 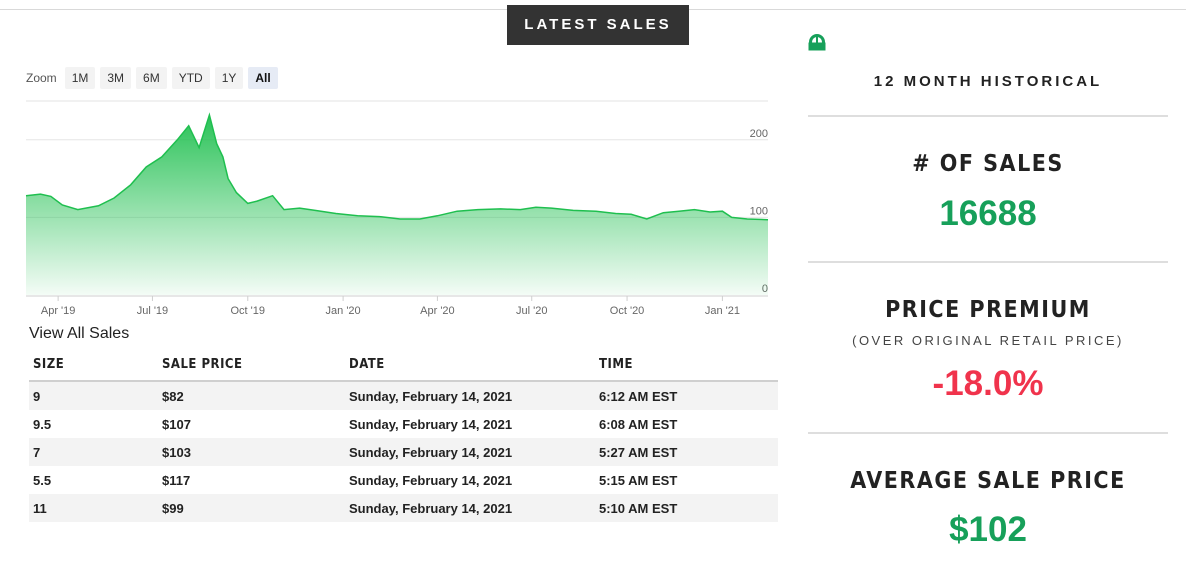 I want to click on latest-sales-badge: LATEST SALES, so click(x=598, y=25).